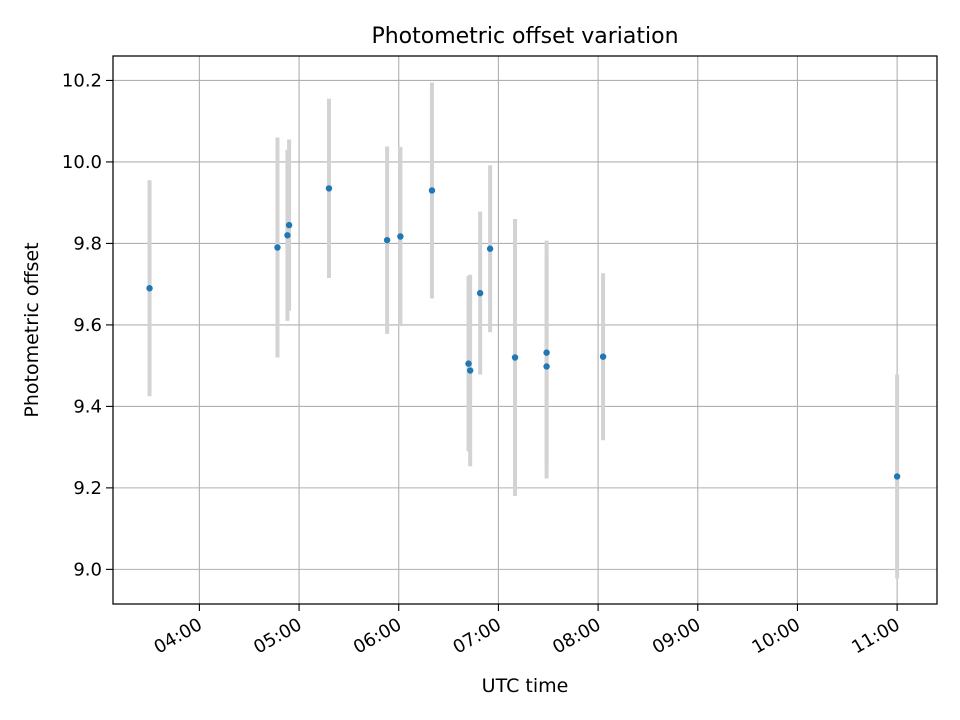  I want to click on x-tick-label: 07:00, so click(476, 636).